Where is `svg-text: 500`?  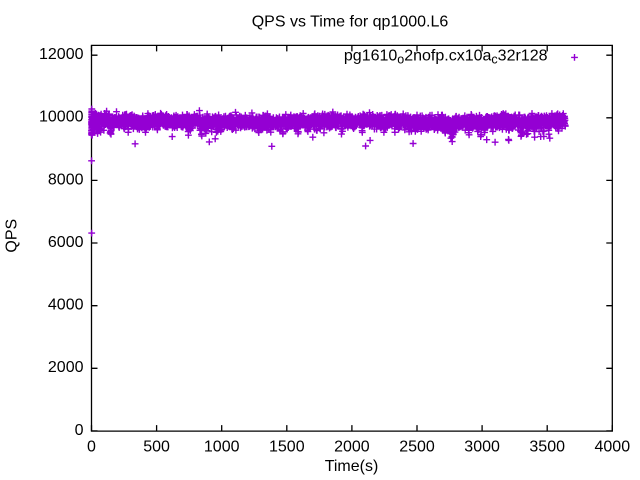 svg-text: 500 is located at coordinates (156, 447).